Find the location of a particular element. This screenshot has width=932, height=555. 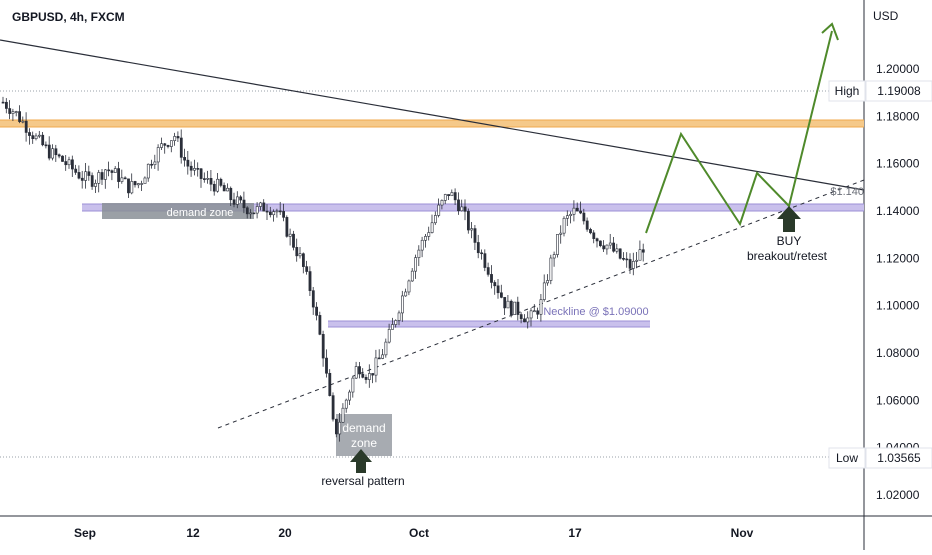

high-badge-bg is located at coordinates (847, 91).